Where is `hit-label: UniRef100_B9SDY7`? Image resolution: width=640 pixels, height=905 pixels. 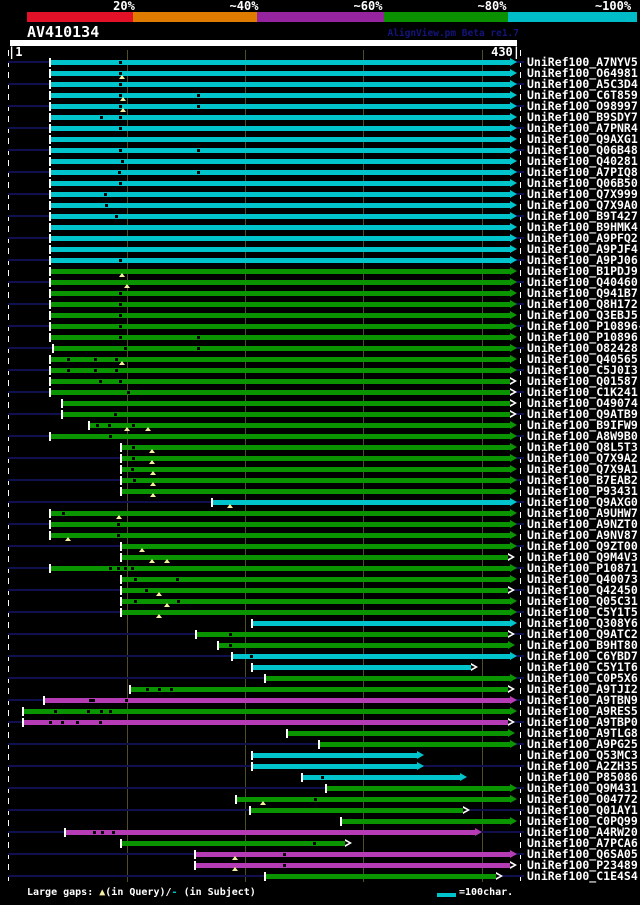 hit-label: UniRef100_B9SDY7 is located at coordinates (582, 117).